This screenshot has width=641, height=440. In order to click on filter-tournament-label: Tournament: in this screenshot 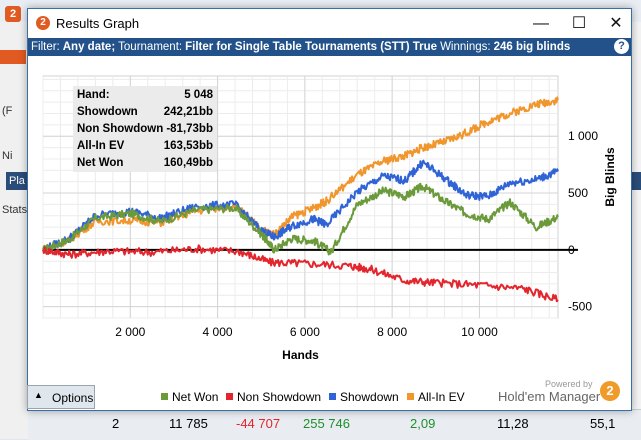, I will do `click(150, 47)`.